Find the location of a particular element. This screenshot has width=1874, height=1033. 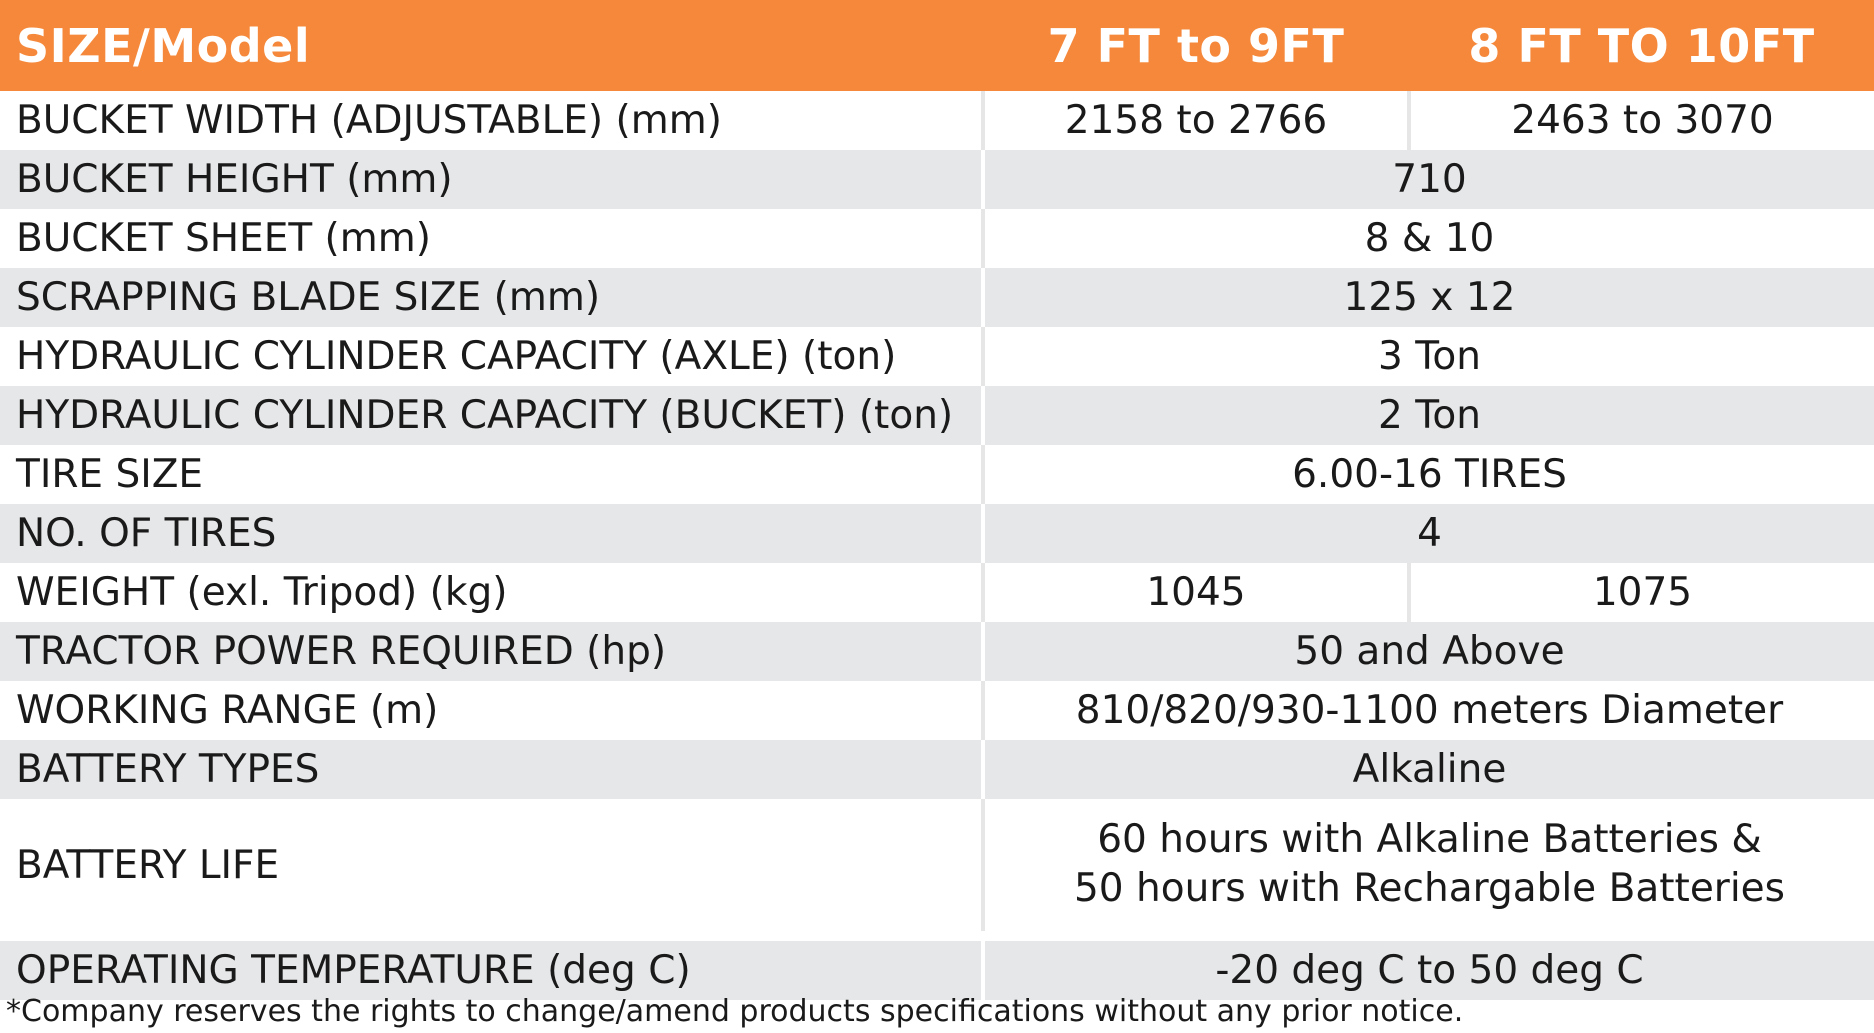

row-tractor-power: TRACTOR POWER REQUIRED (hp) 50 and Above is located at coordinates (937, 651).